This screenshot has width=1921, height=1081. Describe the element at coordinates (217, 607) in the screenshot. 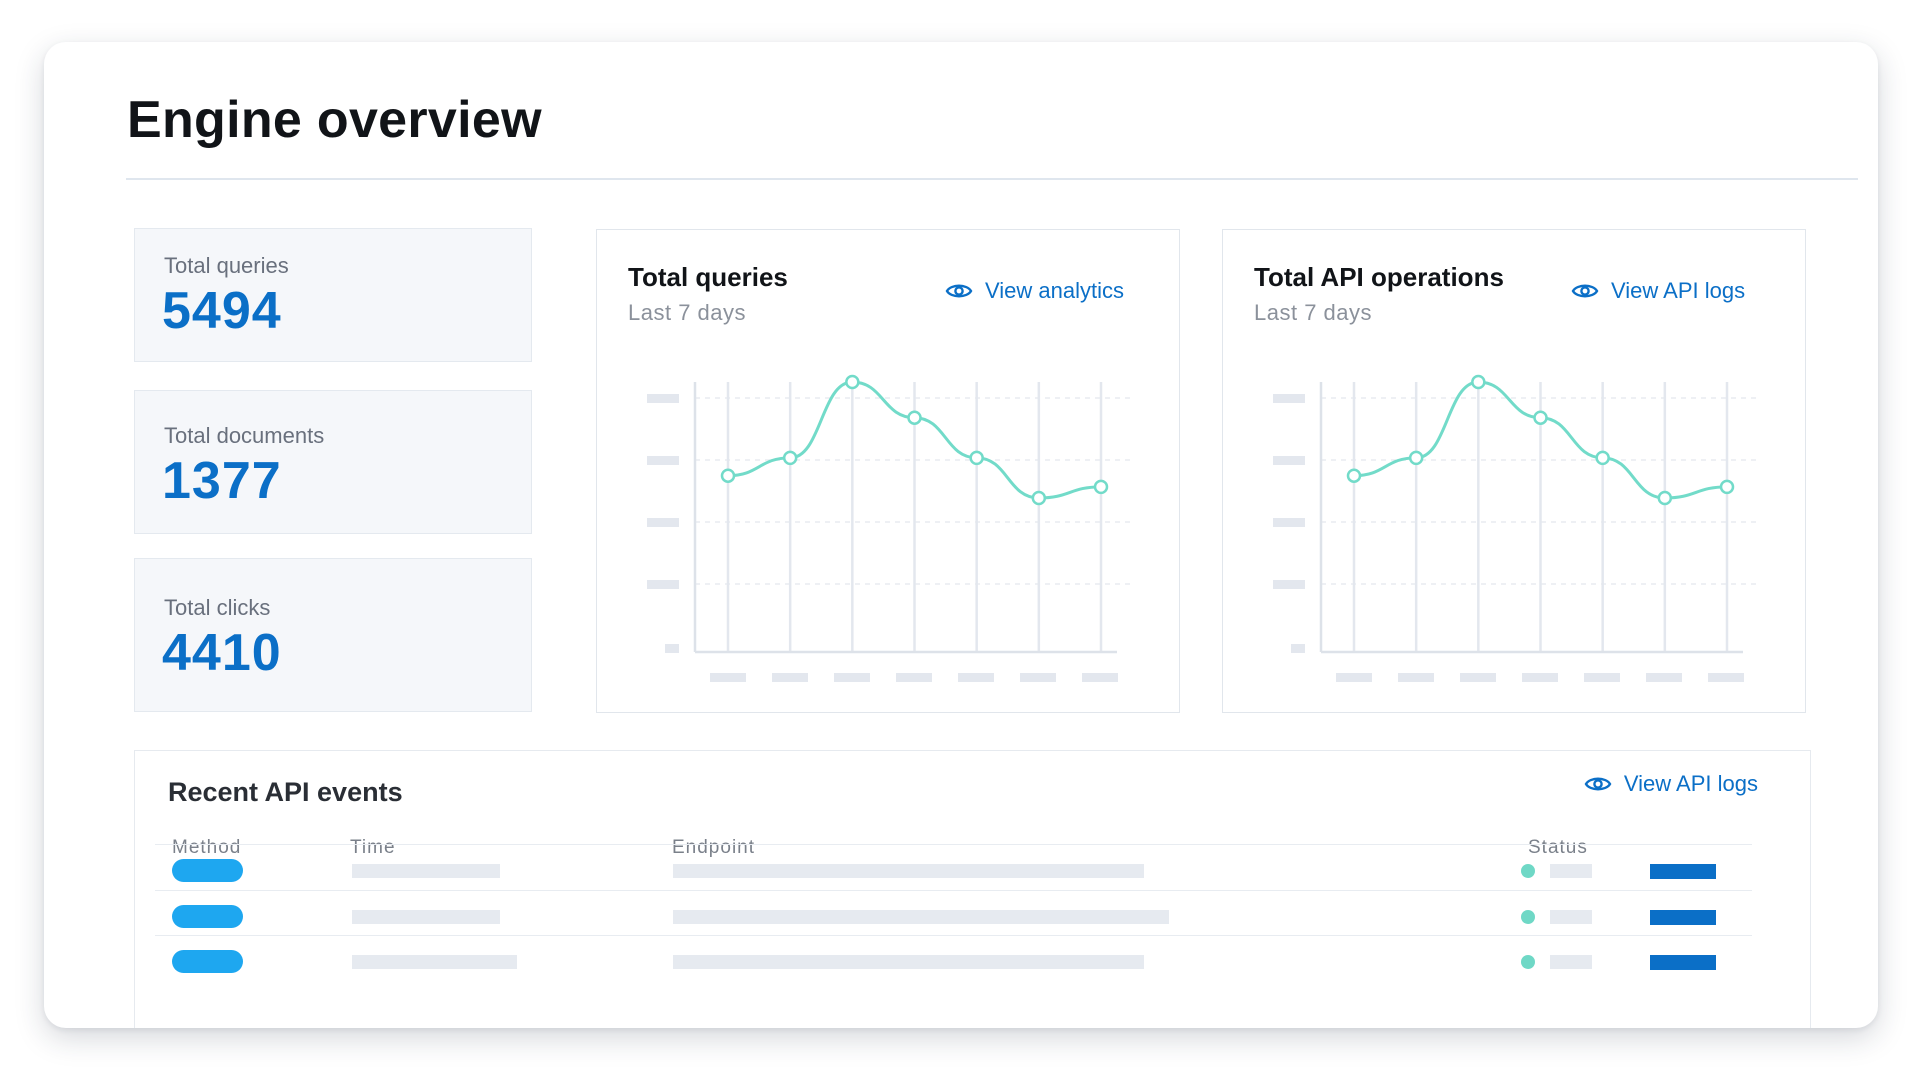

I see `stat-label: Total clicks` at that location.